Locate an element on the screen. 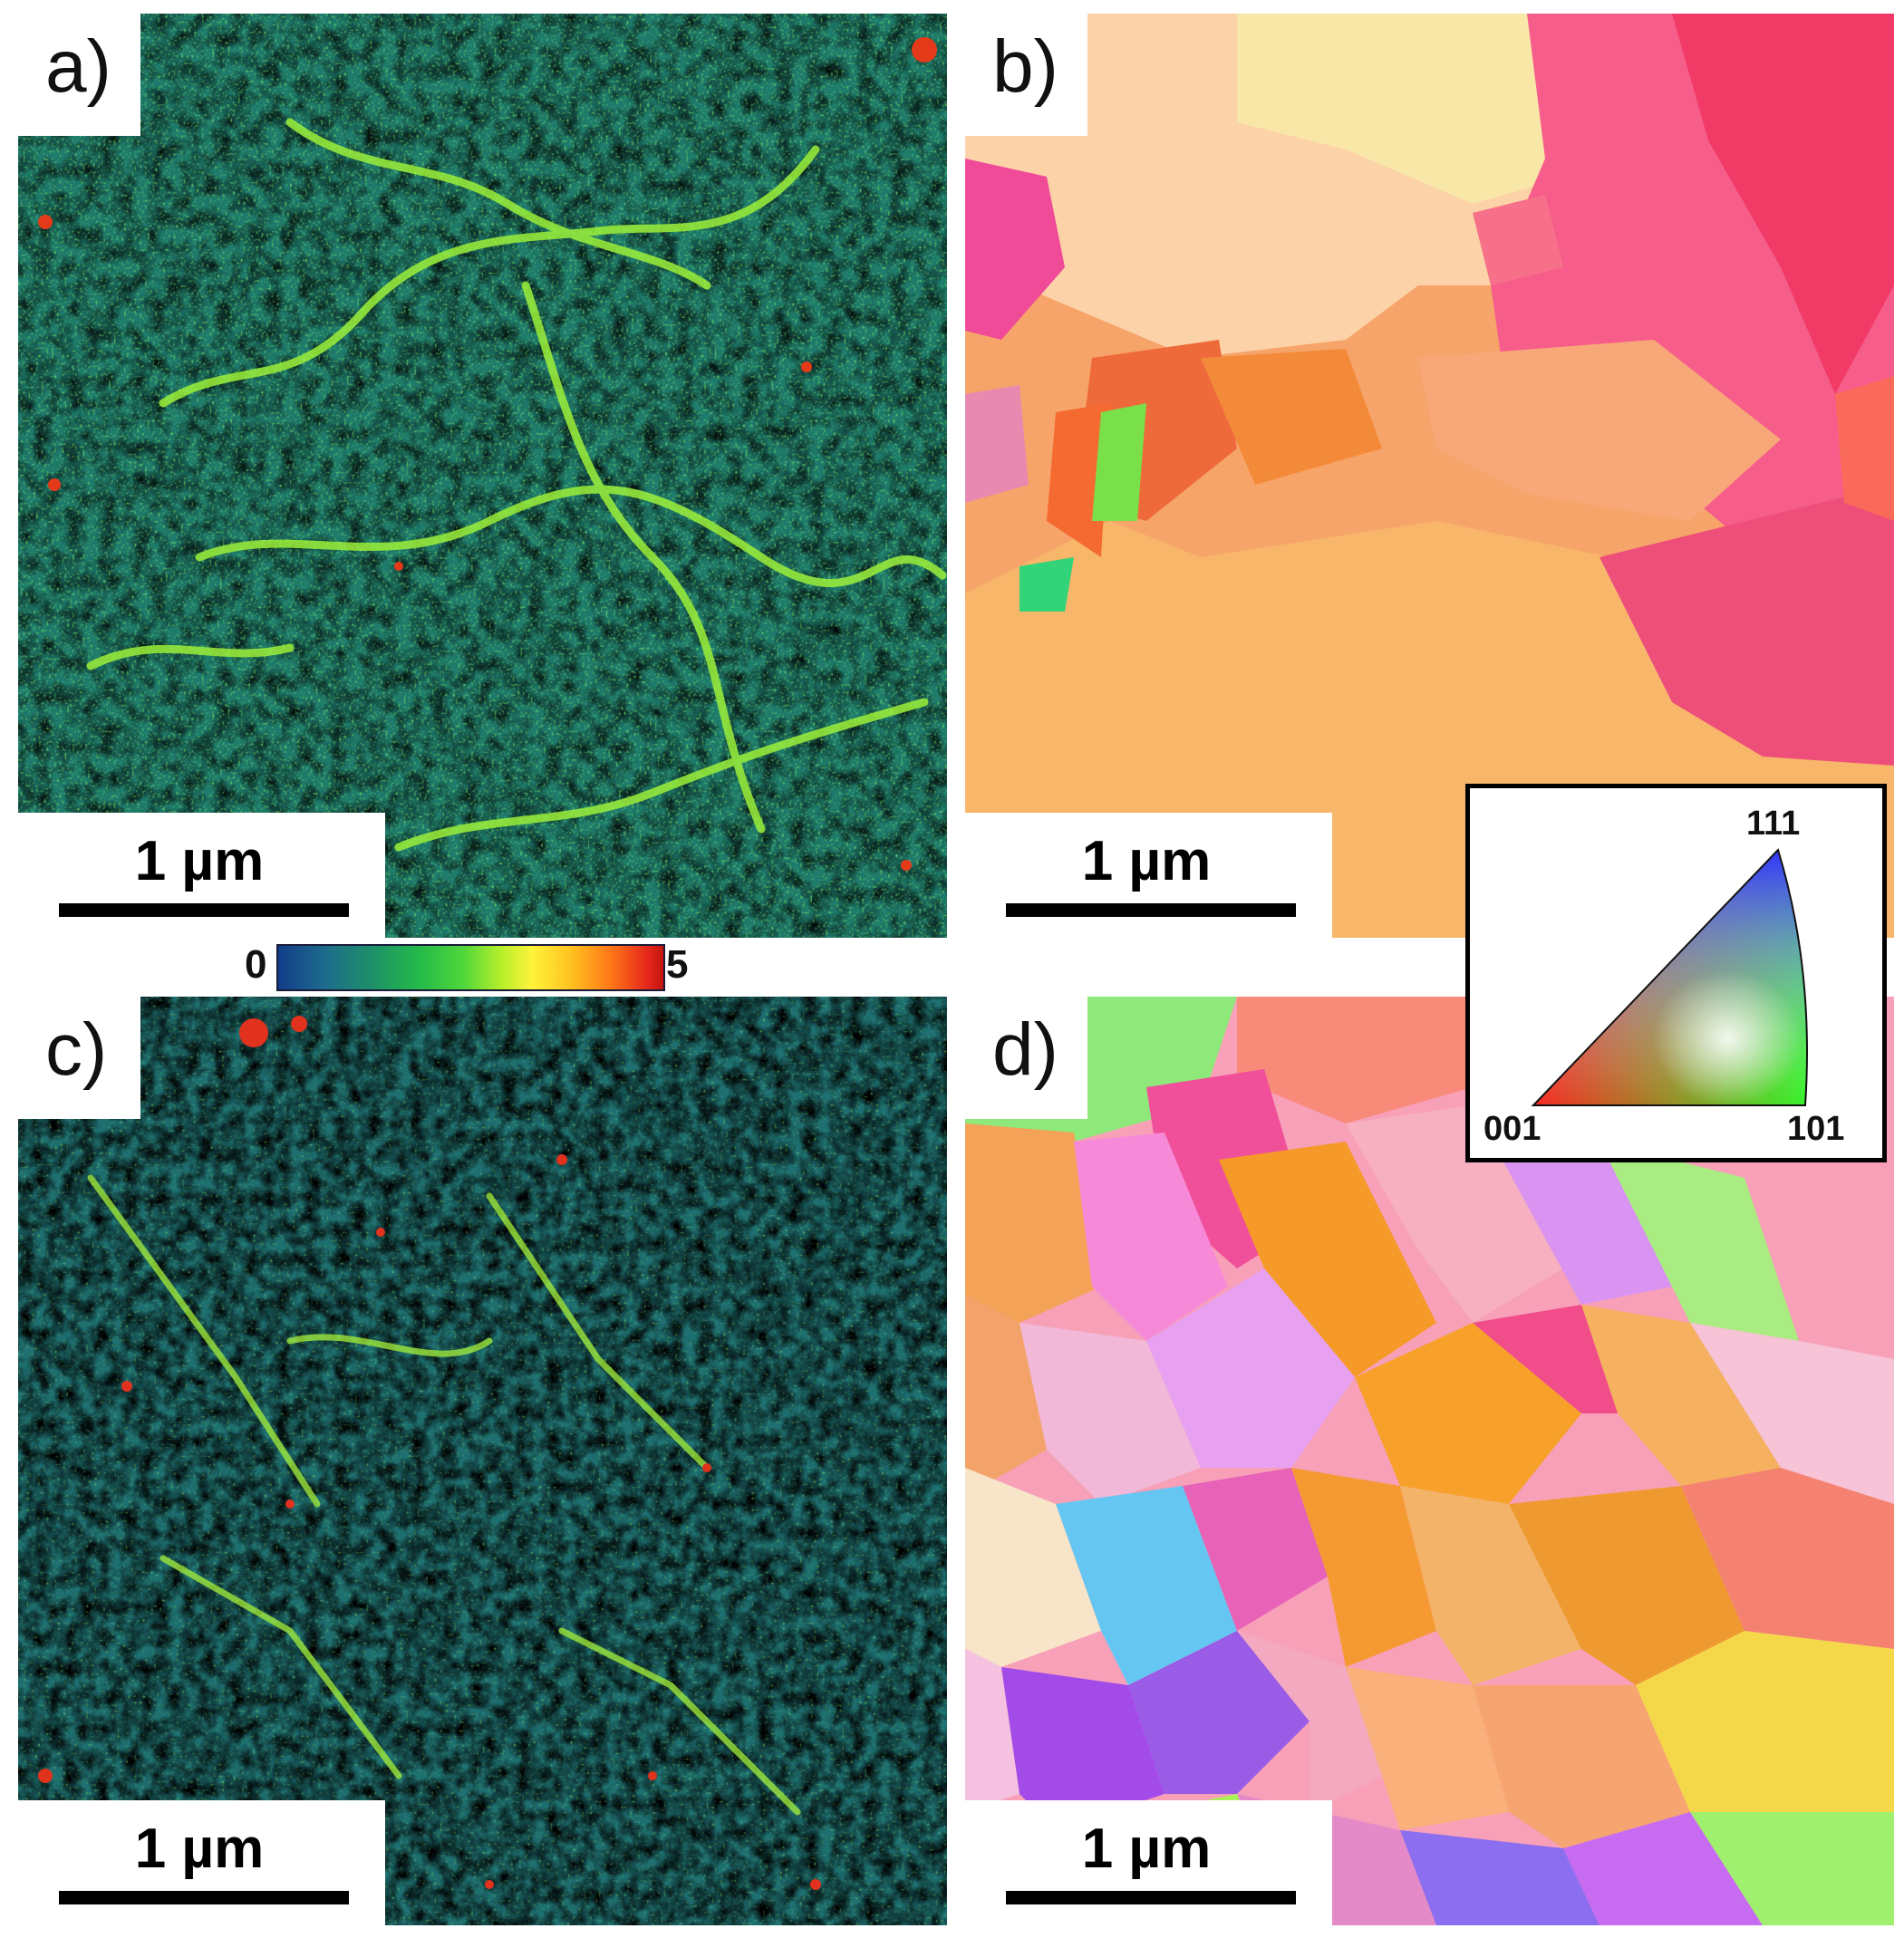  panel-label-box: d) is located at coordinates (1026, 1058).